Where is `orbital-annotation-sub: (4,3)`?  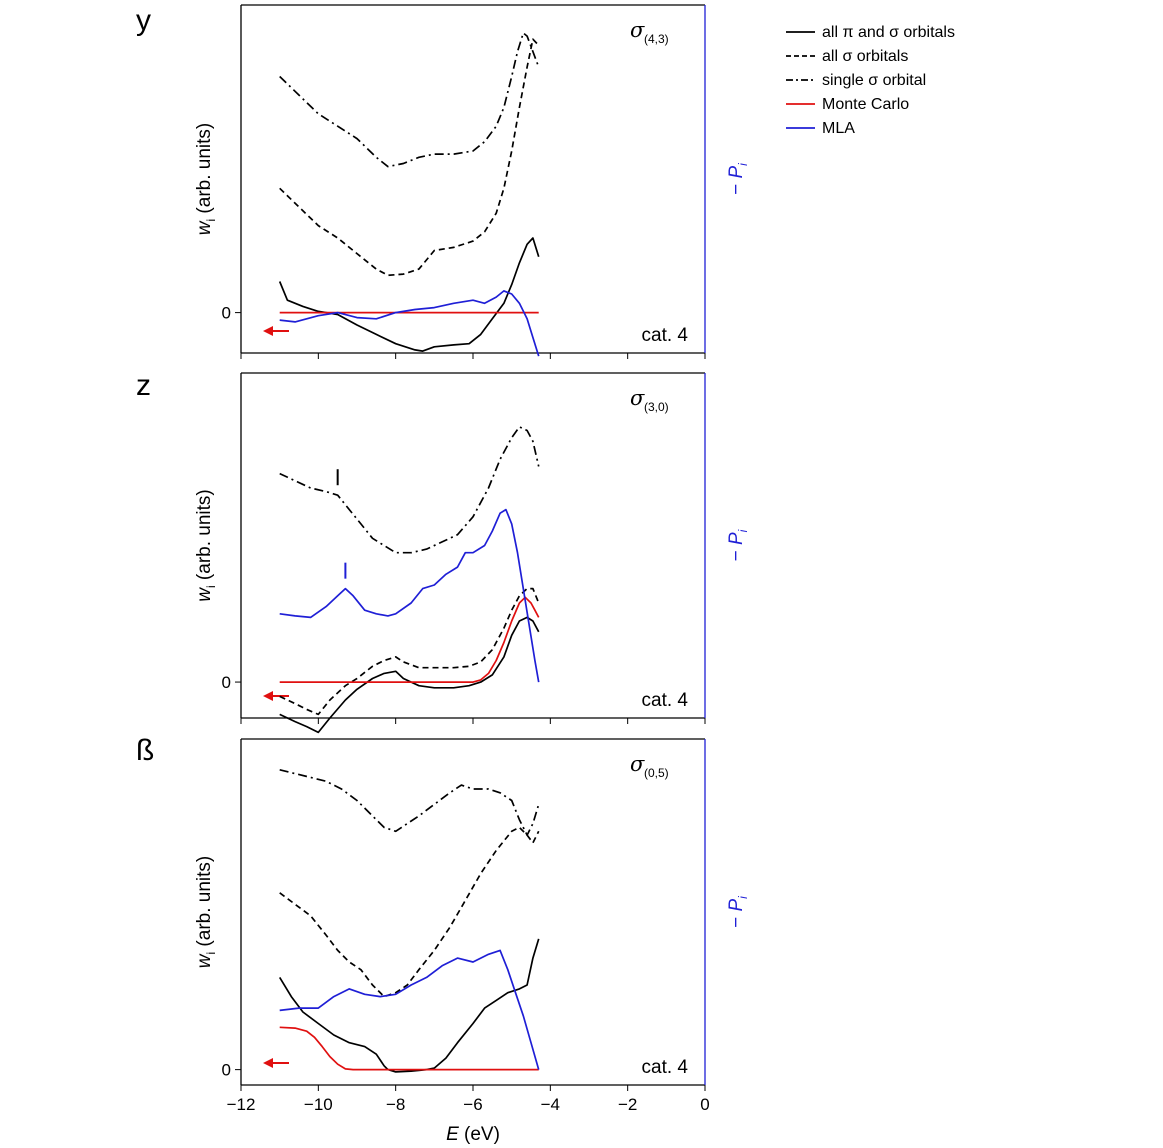
orbital-annotation-sub: (4,3) is located at coordinates (656, 39).